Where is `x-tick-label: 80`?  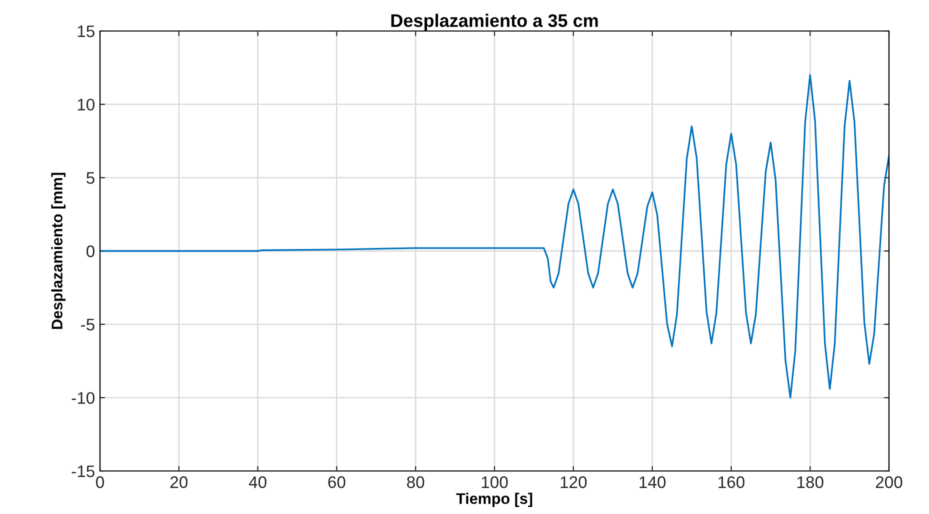 x-tick-label: 80 is located at coordinates (415, 482).